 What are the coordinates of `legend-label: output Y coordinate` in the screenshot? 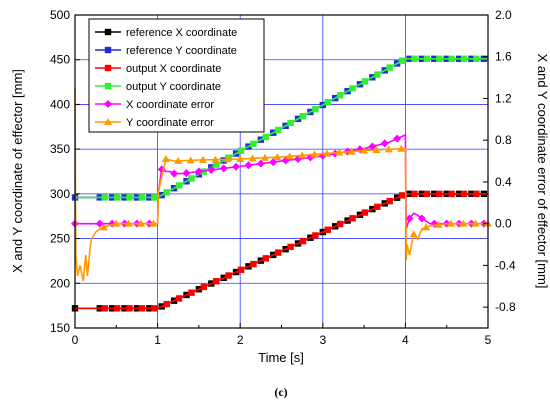 It's located at (173, 87).